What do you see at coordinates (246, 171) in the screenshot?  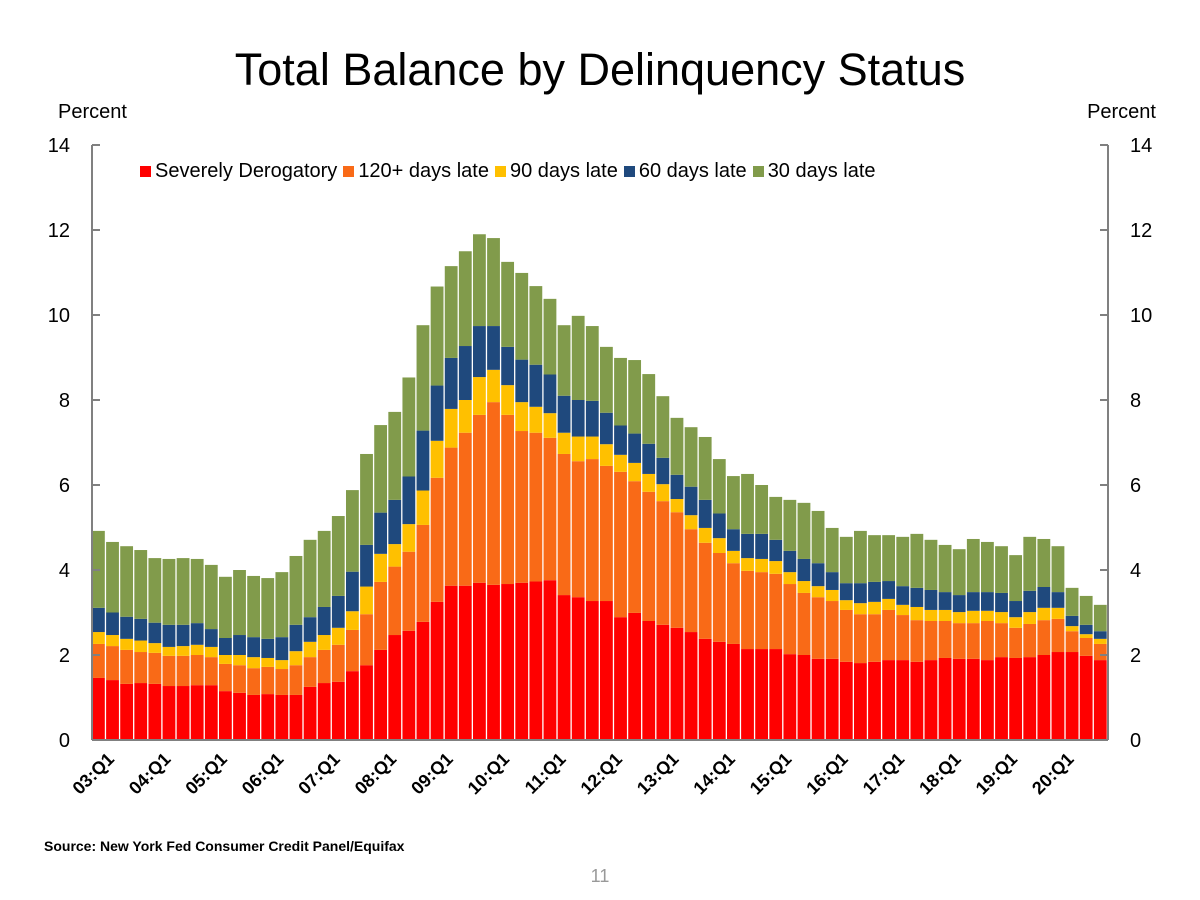 I see `legend-label: Severely Derogatory` at bounding box center [246, 171].